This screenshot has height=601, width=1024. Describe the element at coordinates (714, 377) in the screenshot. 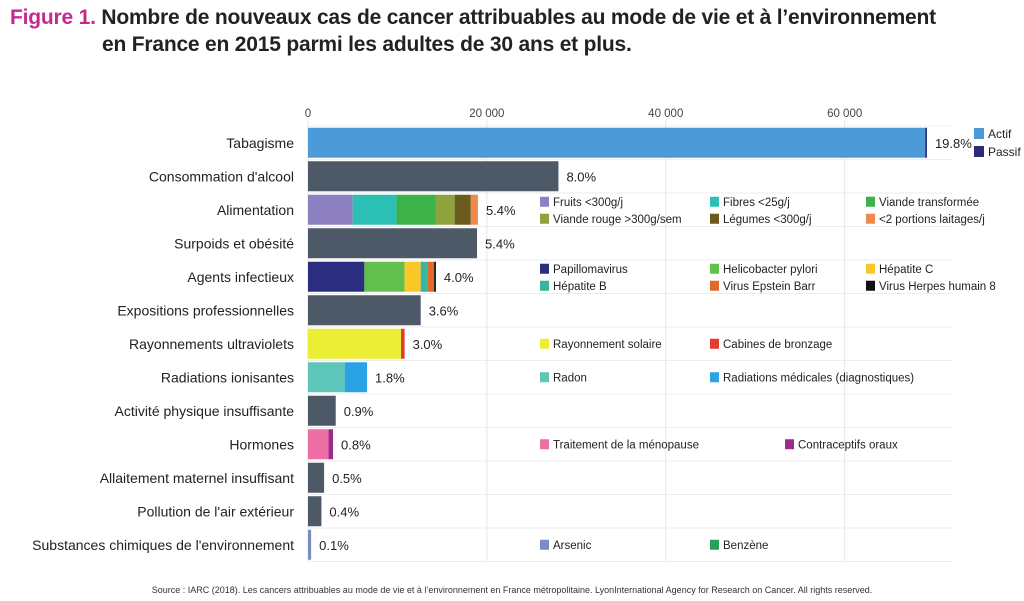

I see `legend-swatch-radiations-medicales-diagnostiques` at that location.